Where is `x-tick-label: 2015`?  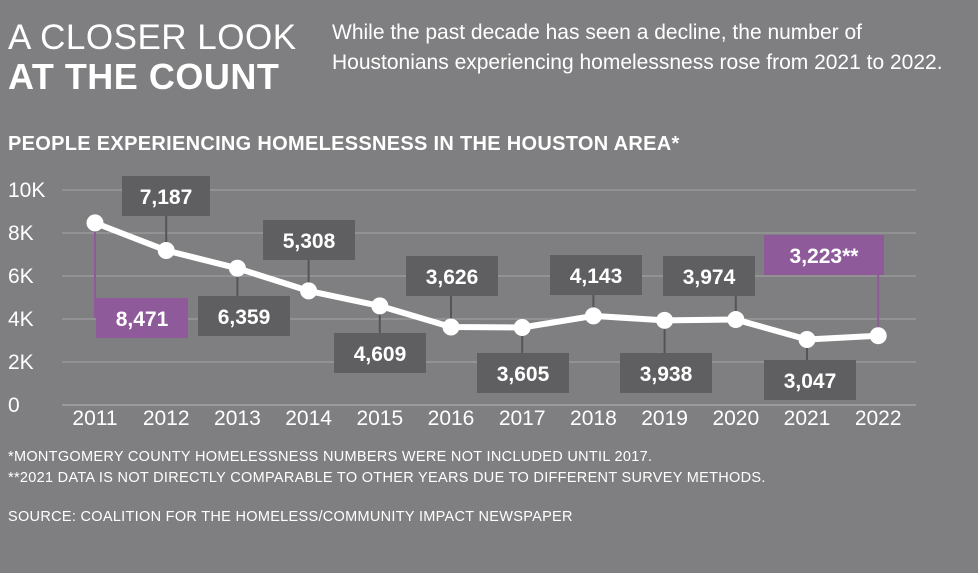 x-tick-label: 2015 is located at coordinates (379, 418).